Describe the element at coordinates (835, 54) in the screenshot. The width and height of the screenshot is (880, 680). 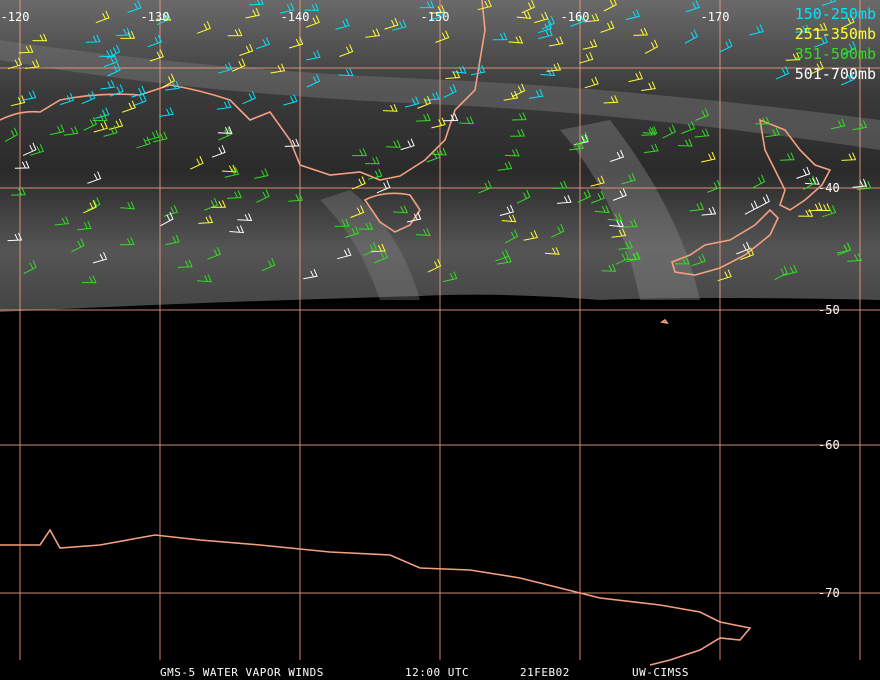
I see `legend-entry: 351-500mb` at that location.